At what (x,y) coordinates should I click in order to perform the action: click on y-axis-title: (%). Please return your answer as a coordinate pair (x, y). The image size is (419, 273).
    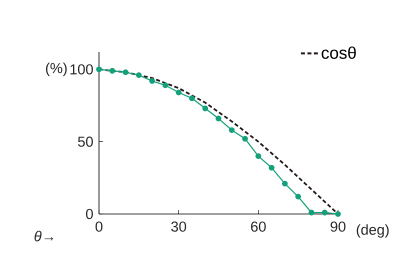
    Looking at the image, I should click on (56, 69).